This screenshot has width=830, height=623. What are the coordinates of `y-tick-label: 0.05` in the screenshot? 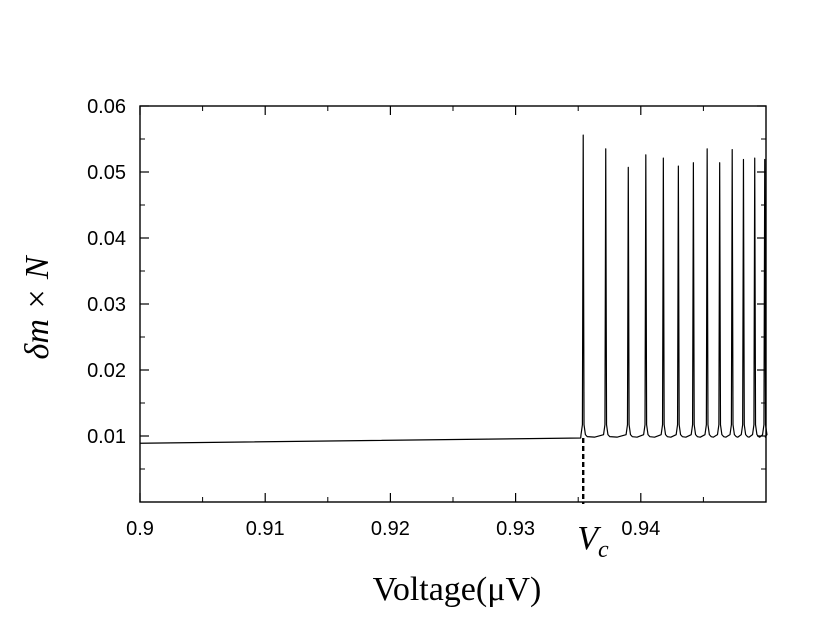 It's located at (106, 173).